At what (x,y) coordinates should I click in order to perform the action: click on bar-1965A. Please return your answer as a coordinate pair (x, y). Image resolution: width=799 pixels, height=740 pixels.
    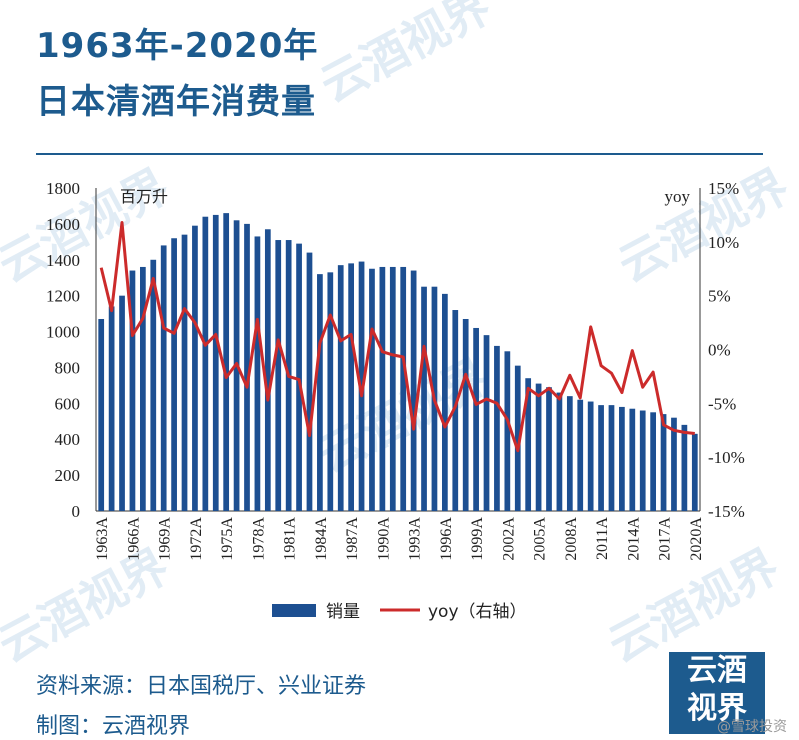
    Looking at the image, I should click on (122, 403).